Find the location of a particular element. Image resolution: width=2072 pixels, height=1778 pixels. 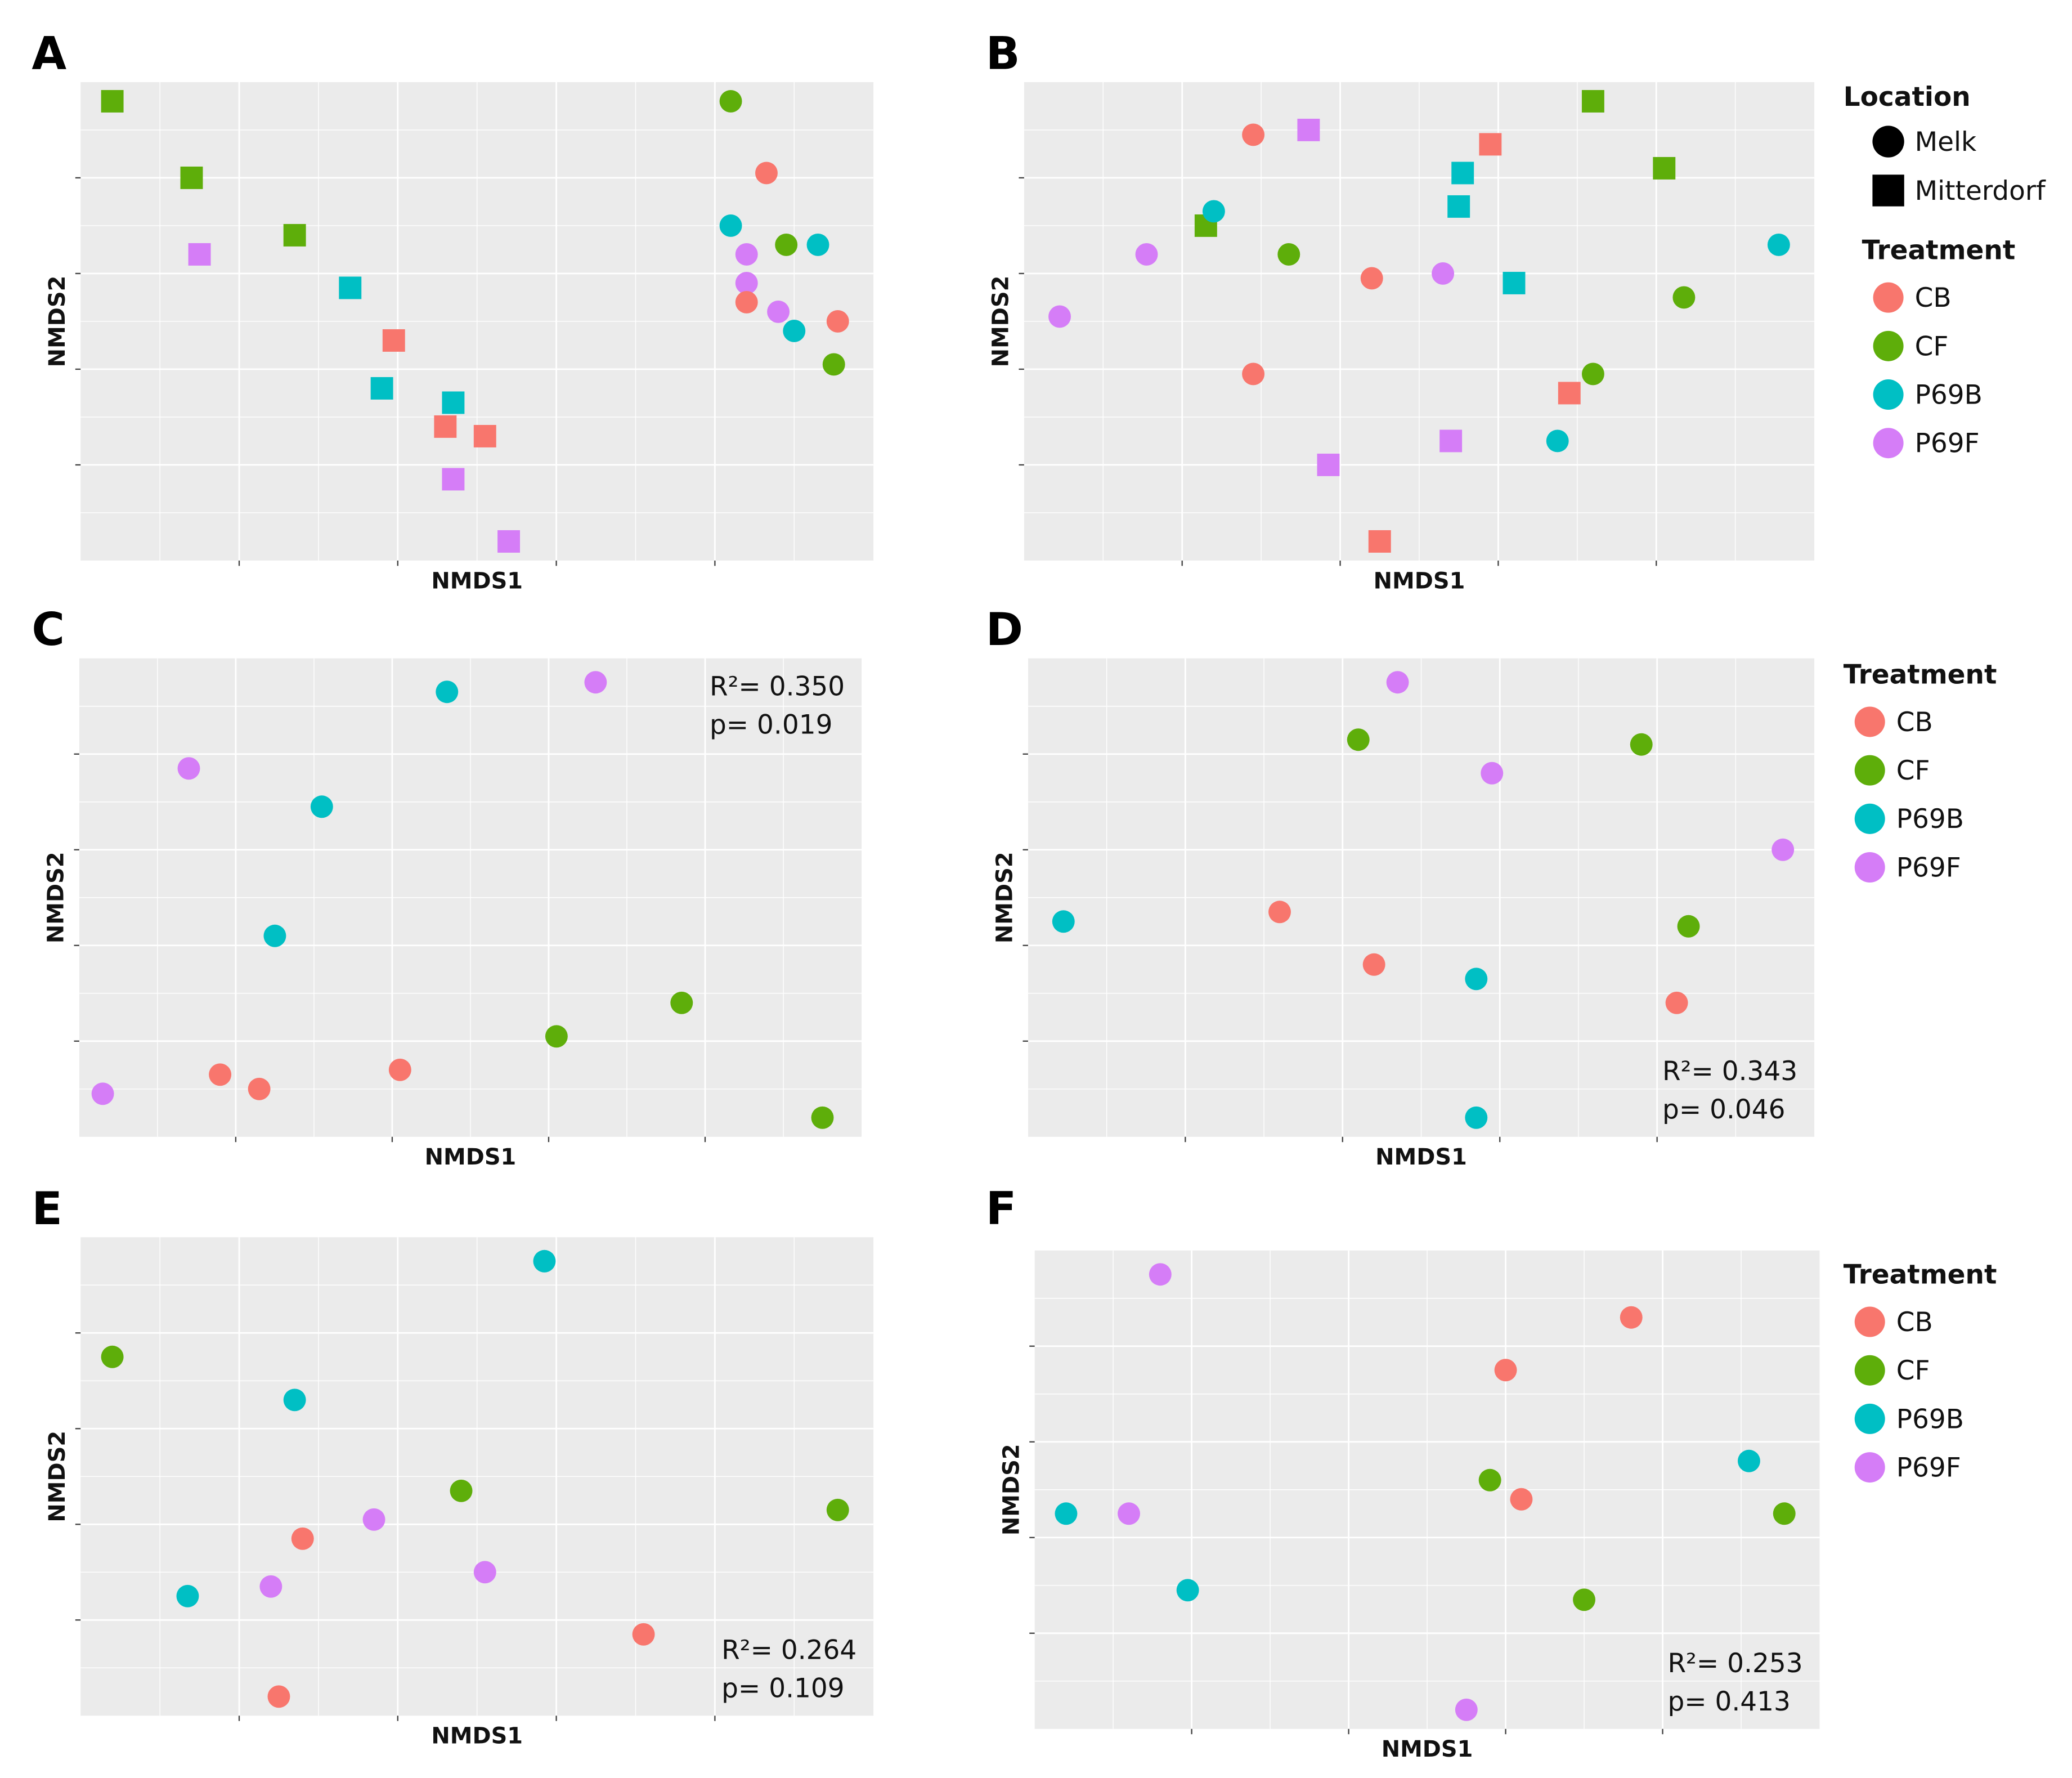

r-squared-label: R²= 0.350 is located at coordinates (778, 686).